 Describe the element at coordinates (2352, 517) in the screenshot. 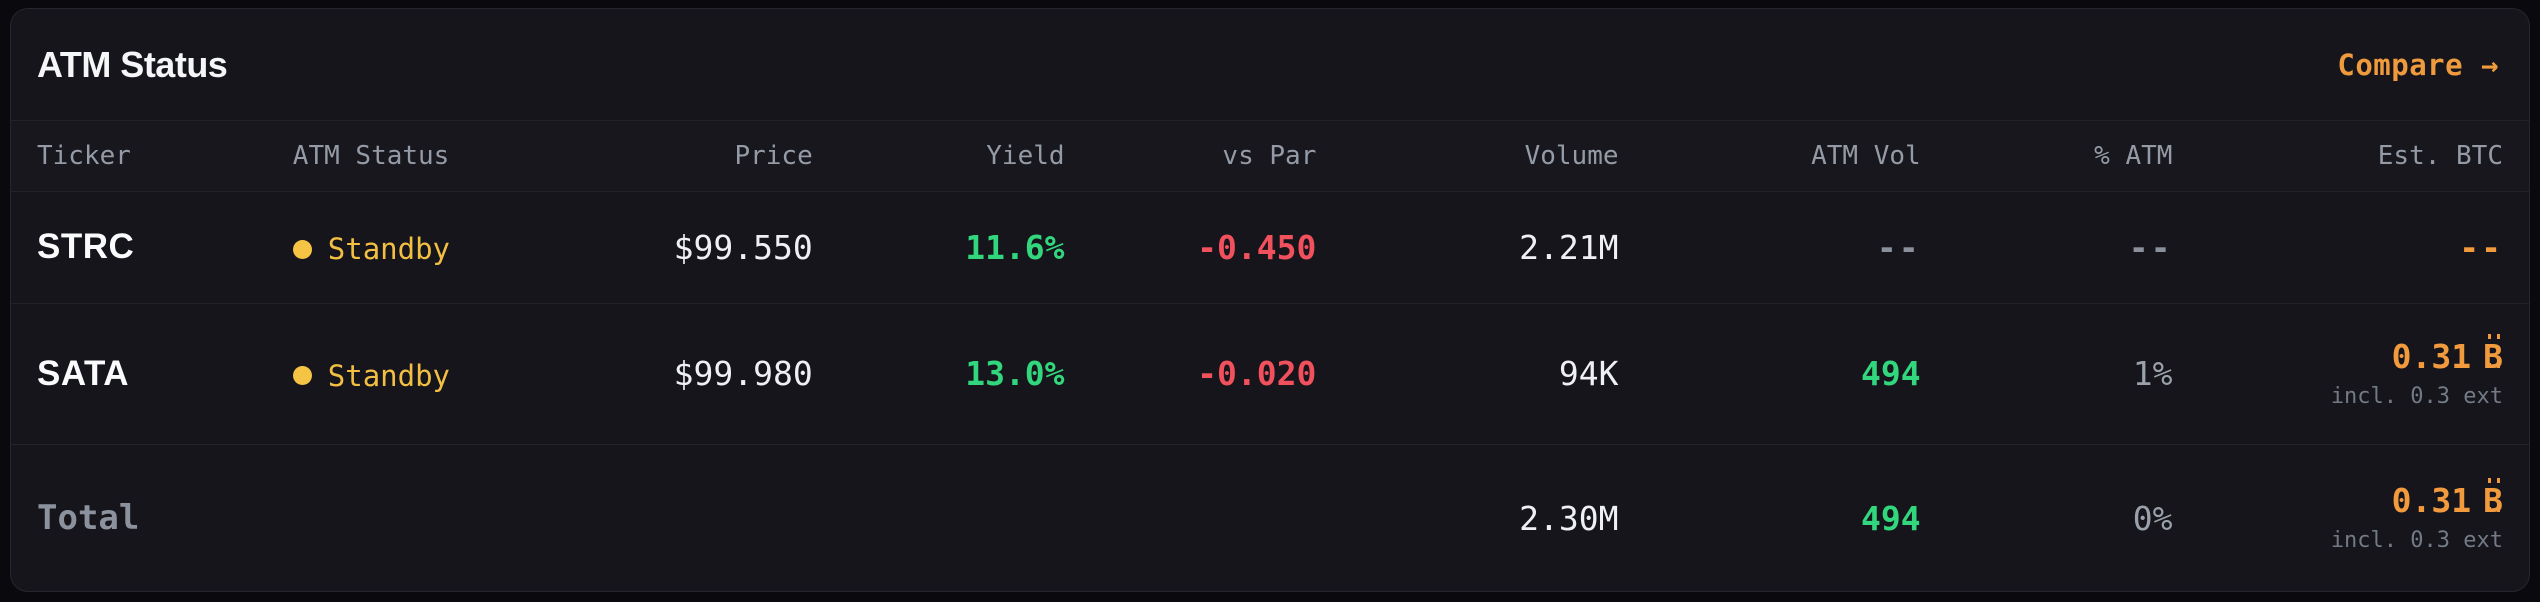

I see `total-est-btc-cell: 0.31 incl. 0.3 ext` at that location.